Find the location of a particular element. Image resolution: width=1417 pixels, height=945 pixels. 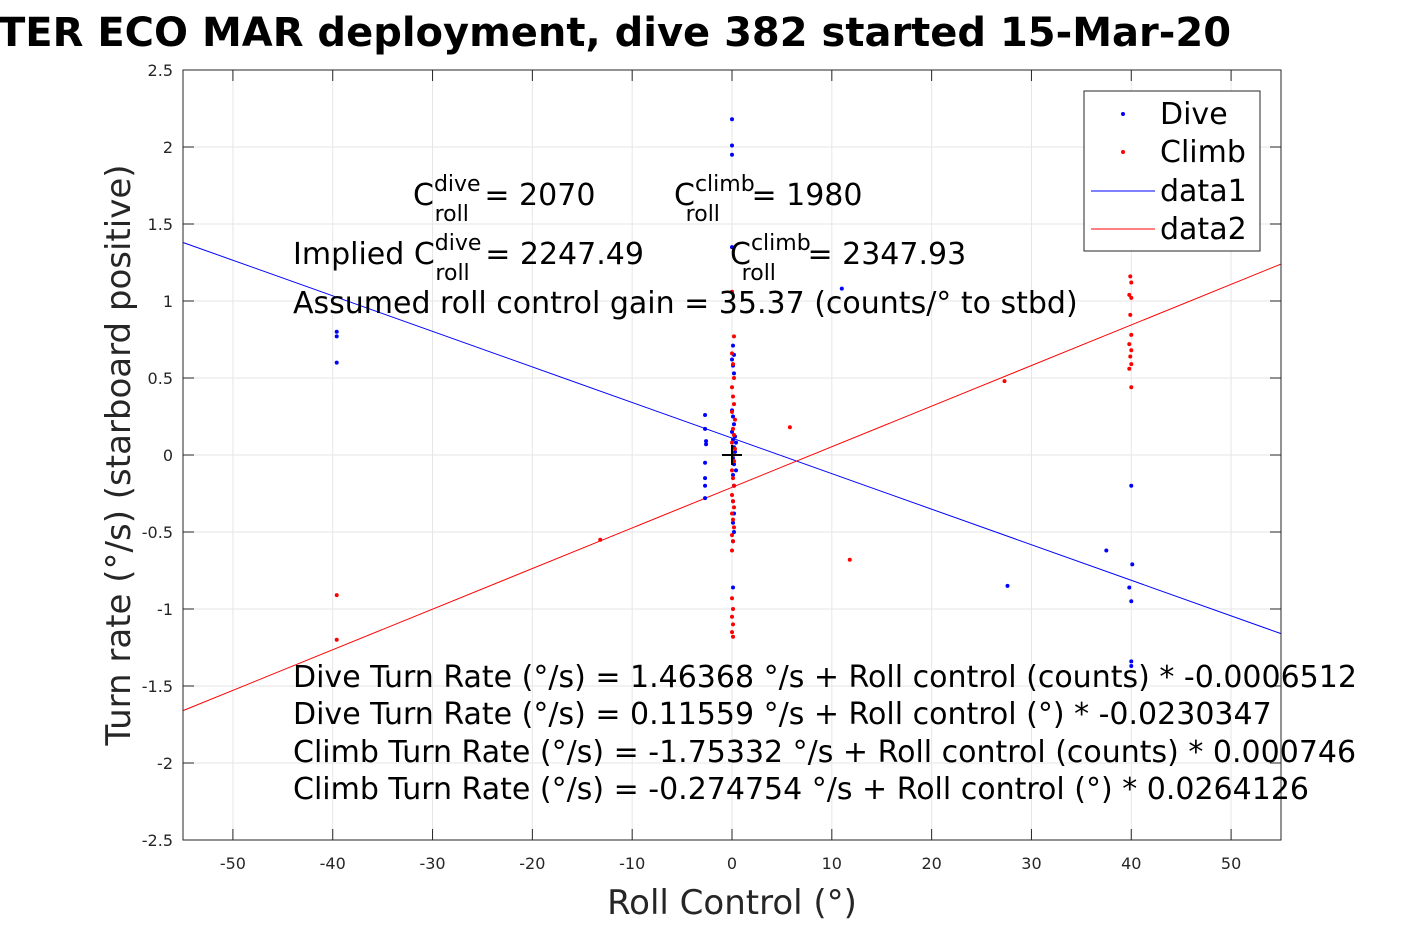

legend-dive-marker is located at coordinates (1123, 114).